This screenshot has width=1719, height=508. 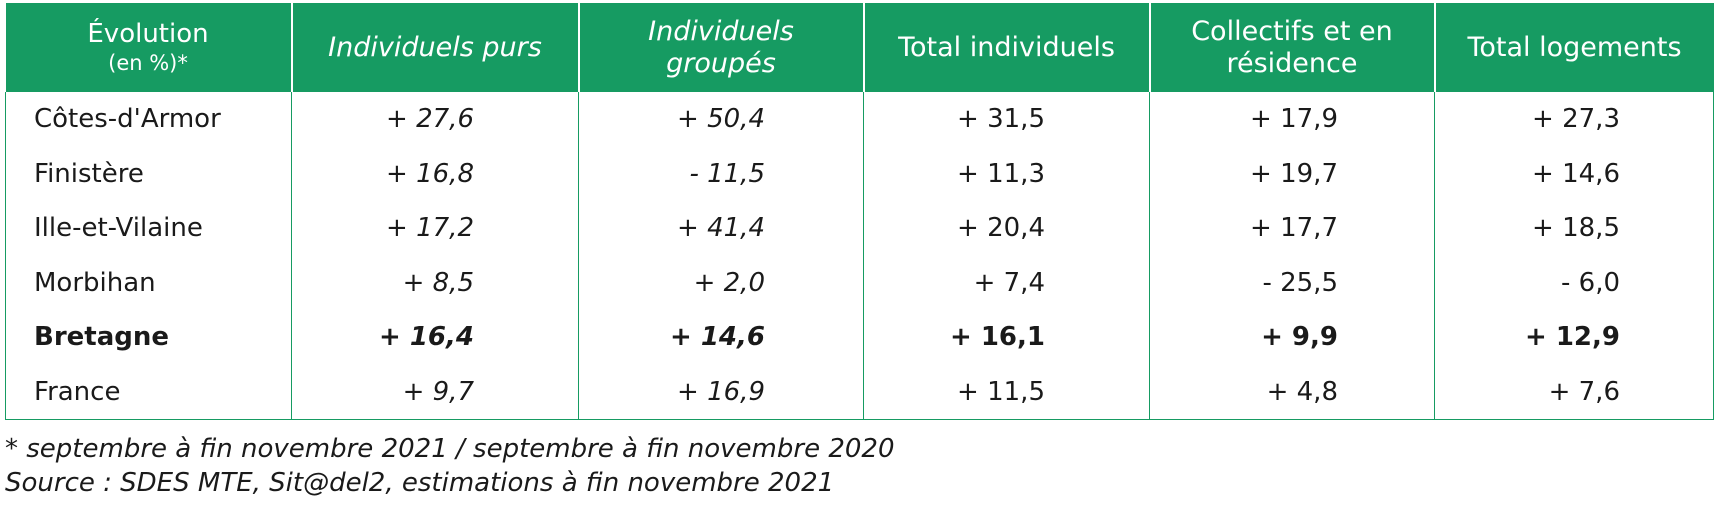 I want to click on row-name: Morbihan, so click(x=148, y=282).